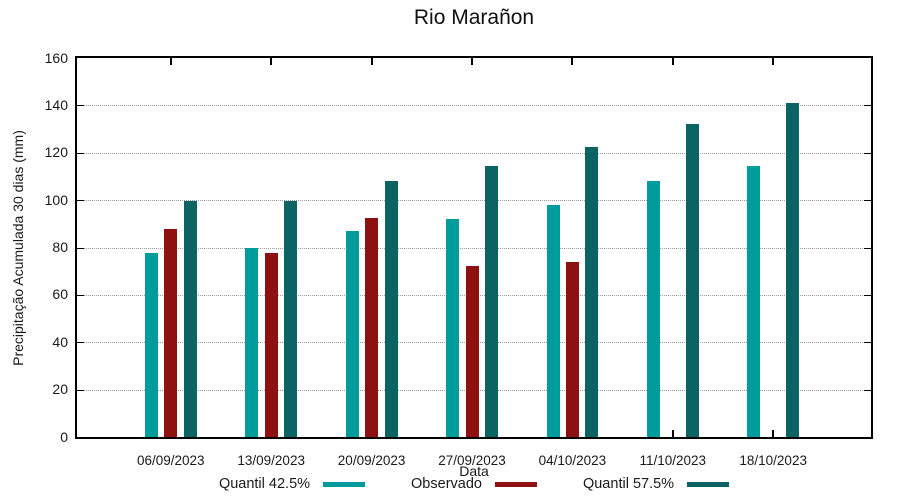 Image resolution: width=900 pixels, height=500 pixels. Describe the element at coordinates (371, 460) in the screenshot. I see `x-tick-label-20-09-2023: 20/09/2023` at that location.